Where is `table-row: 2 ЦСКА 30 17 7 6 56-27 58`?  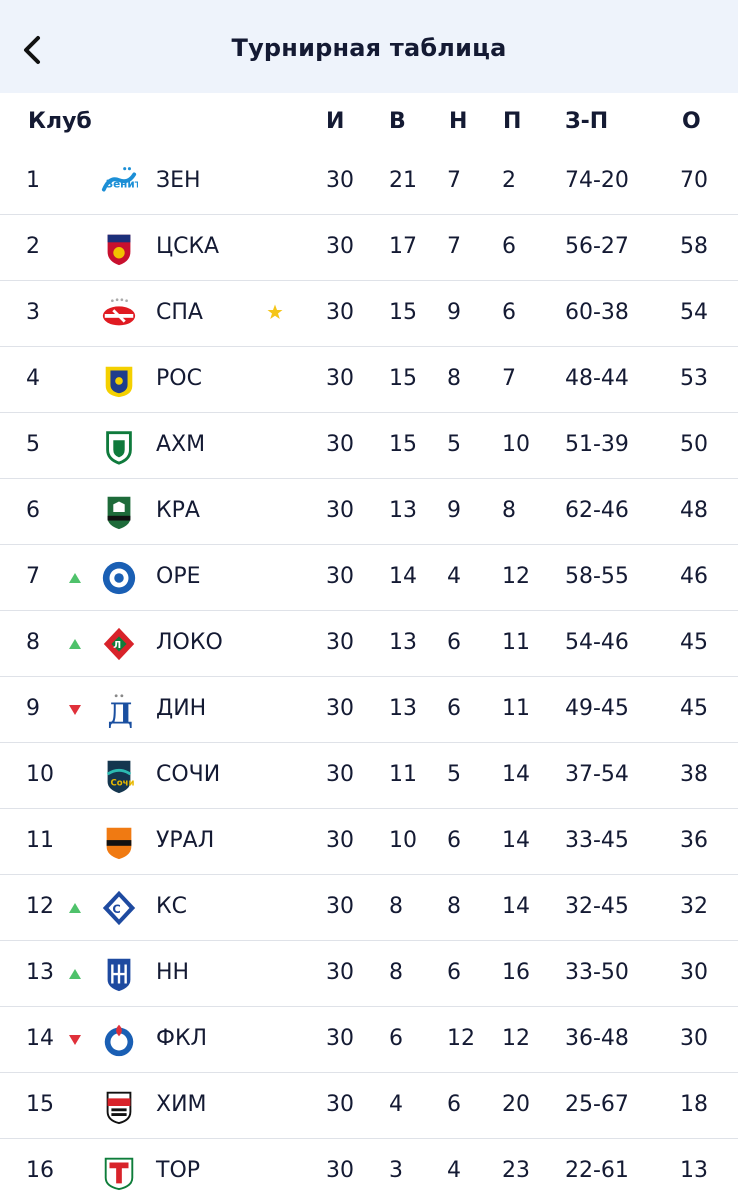
table-row: 2 ЦСКА 30 17 7 6 56-27 58 is located at coordinates (369, 248).